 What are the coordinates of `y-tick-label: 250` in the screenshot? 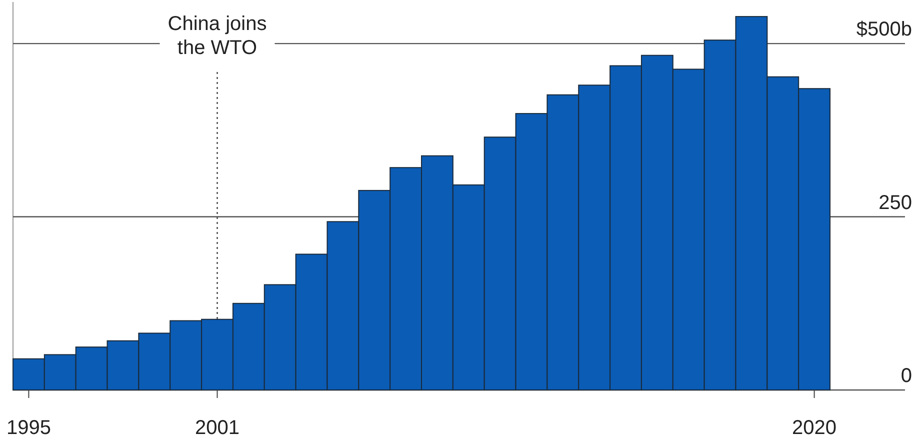 It's located at (895, 203).